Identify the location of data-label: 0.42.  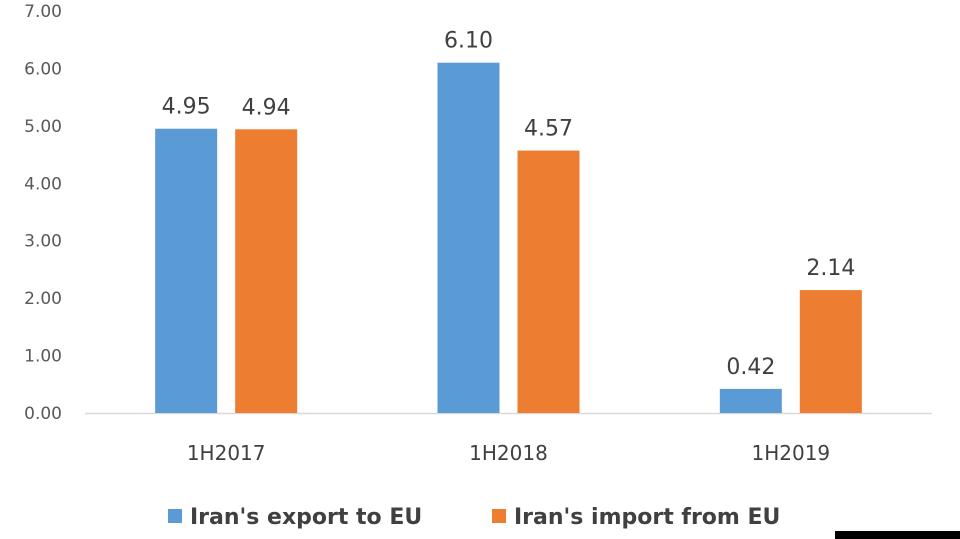
(750, 367).